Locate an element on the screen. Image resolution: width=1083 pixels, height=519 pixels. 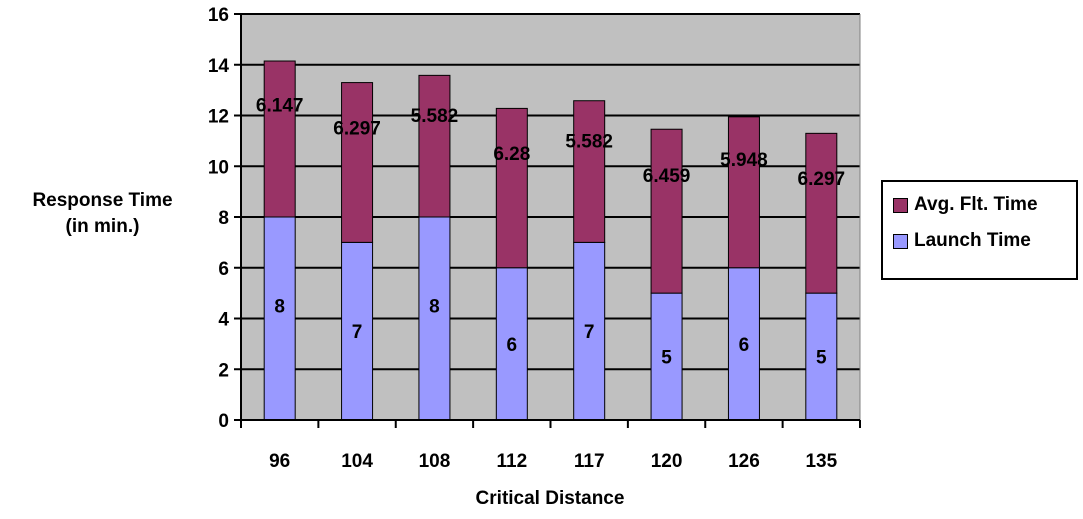
x-tick-label: 104 is located at coordinates (357, 461).